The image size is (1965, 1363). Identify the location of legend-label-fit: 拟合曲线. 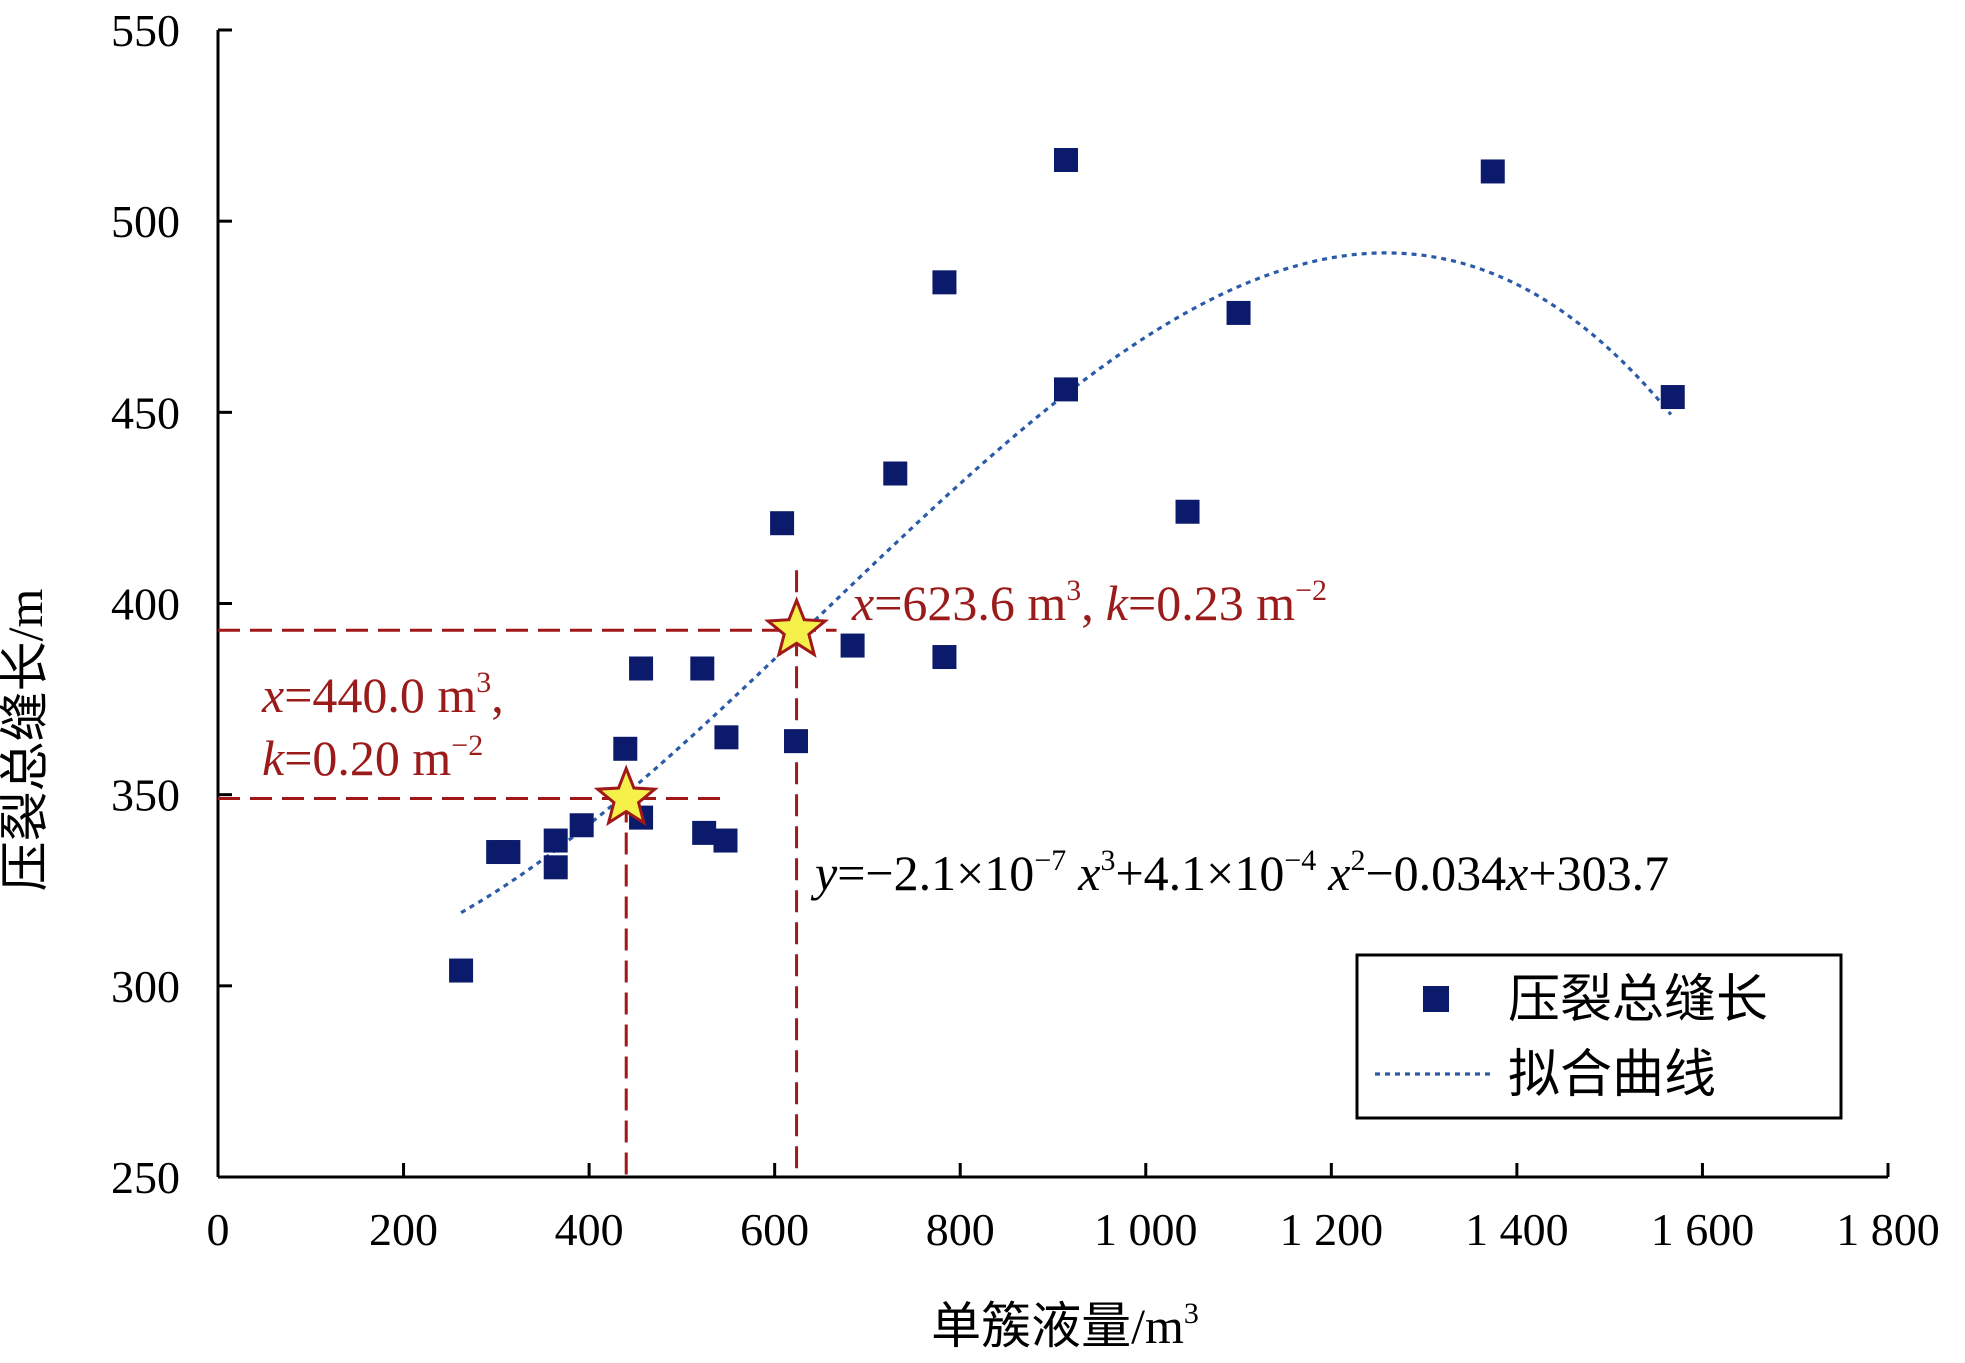
(1612, 1075).